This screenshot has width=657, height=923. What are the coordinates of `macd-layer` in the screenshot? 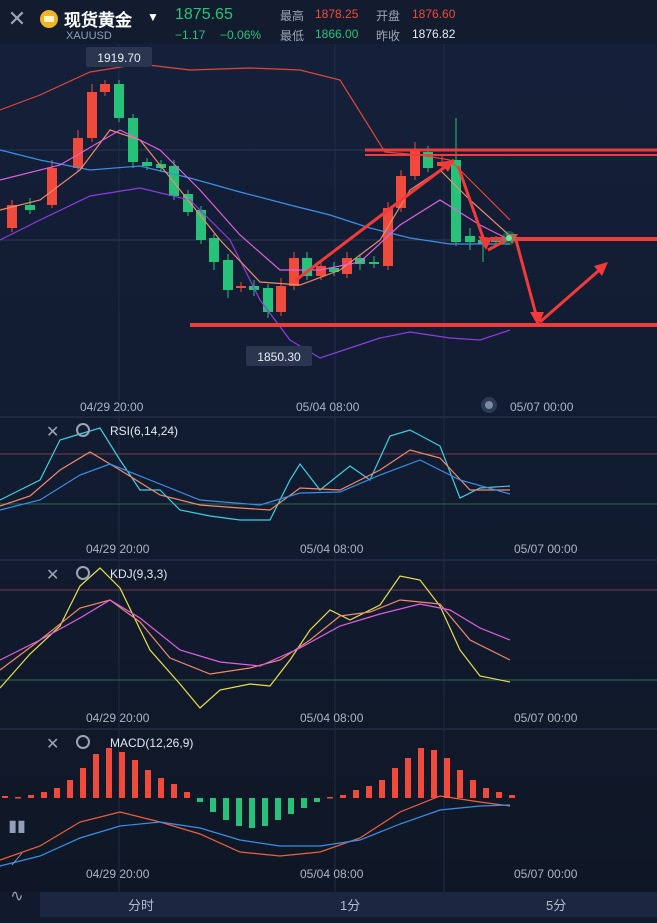 It's located at (257, 807).